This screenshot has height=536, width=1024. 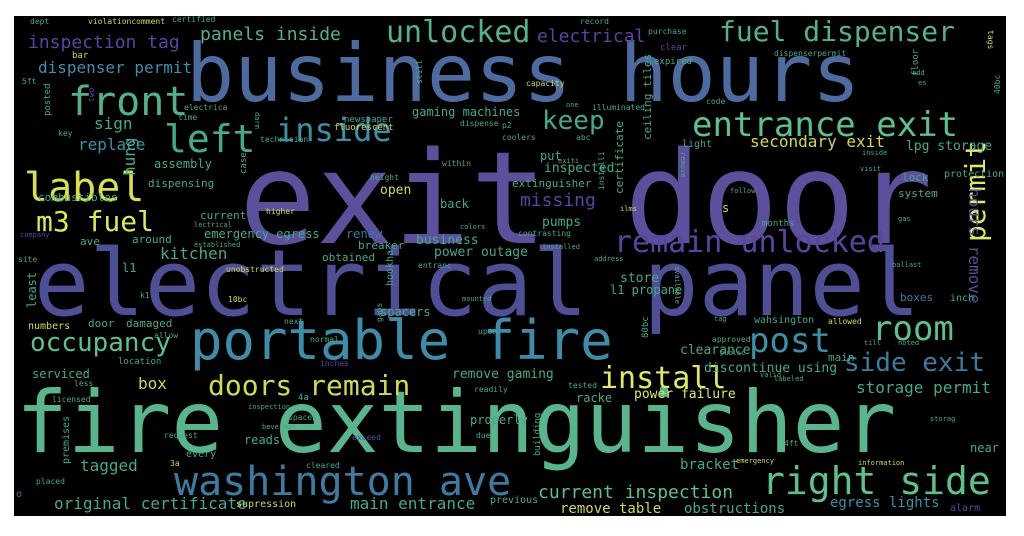 I want to click on word: put, so click(x=551, y=156).